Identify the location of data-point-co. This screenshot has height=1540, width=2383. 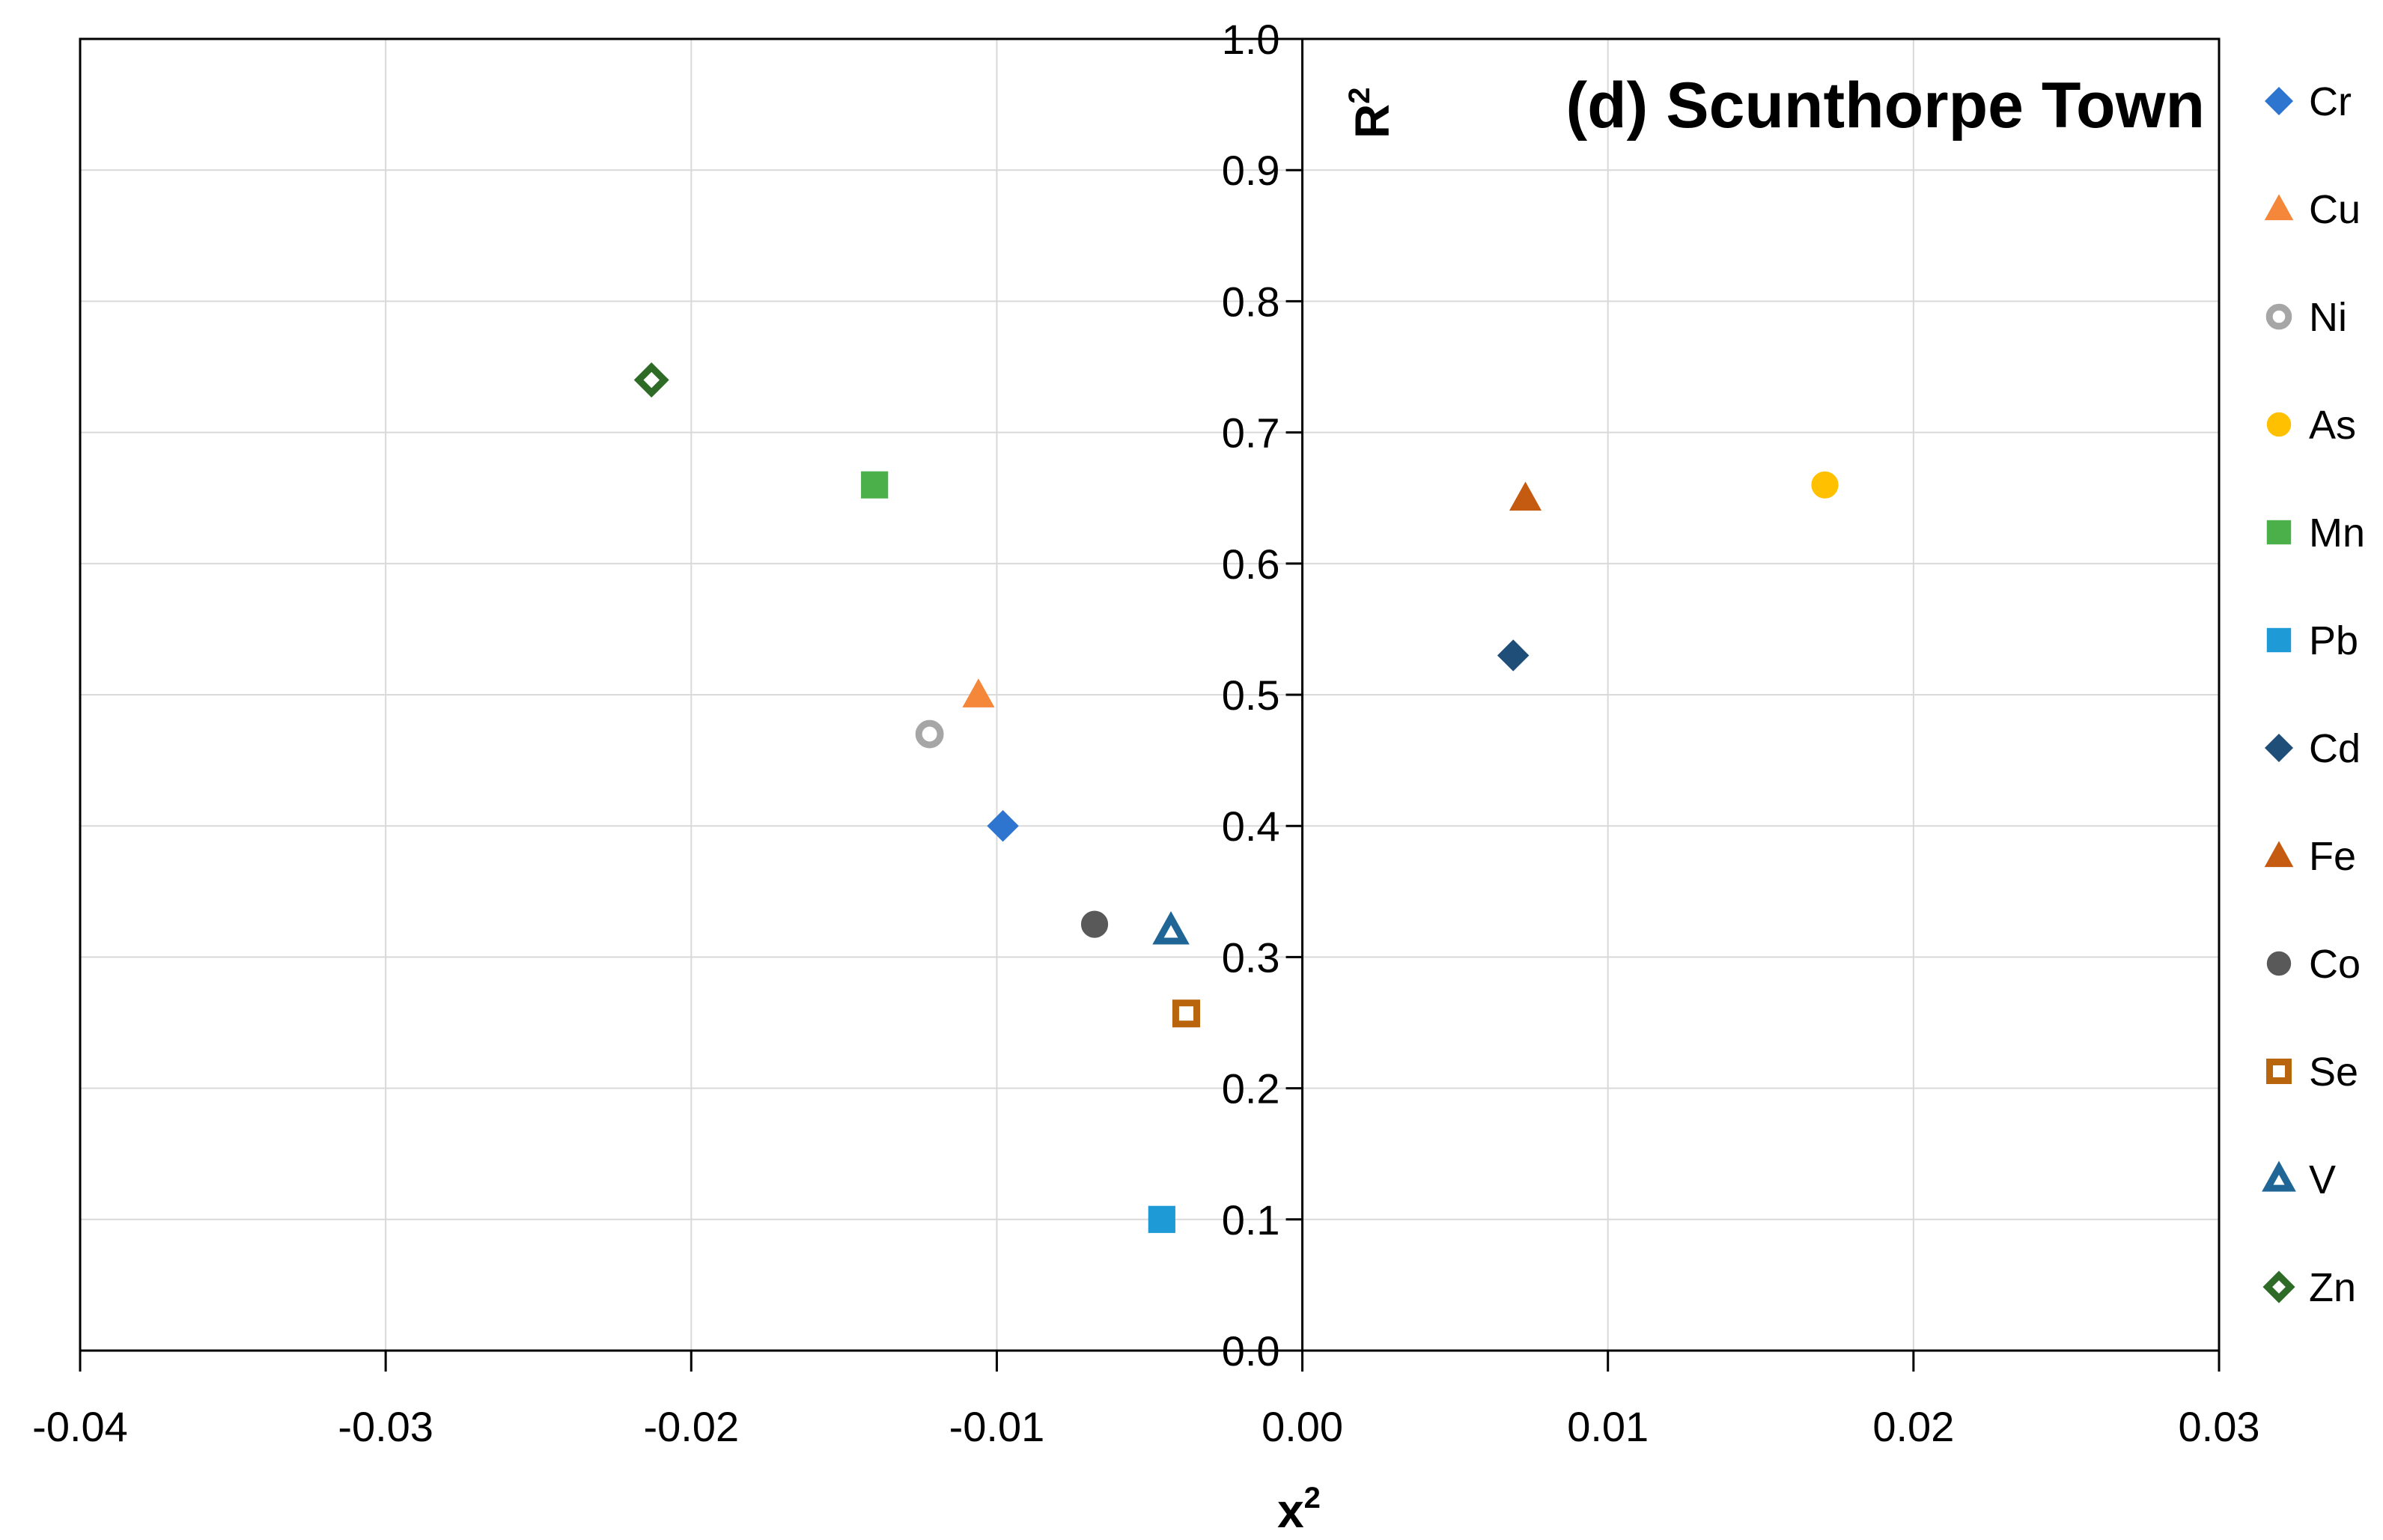
(1094, 924).